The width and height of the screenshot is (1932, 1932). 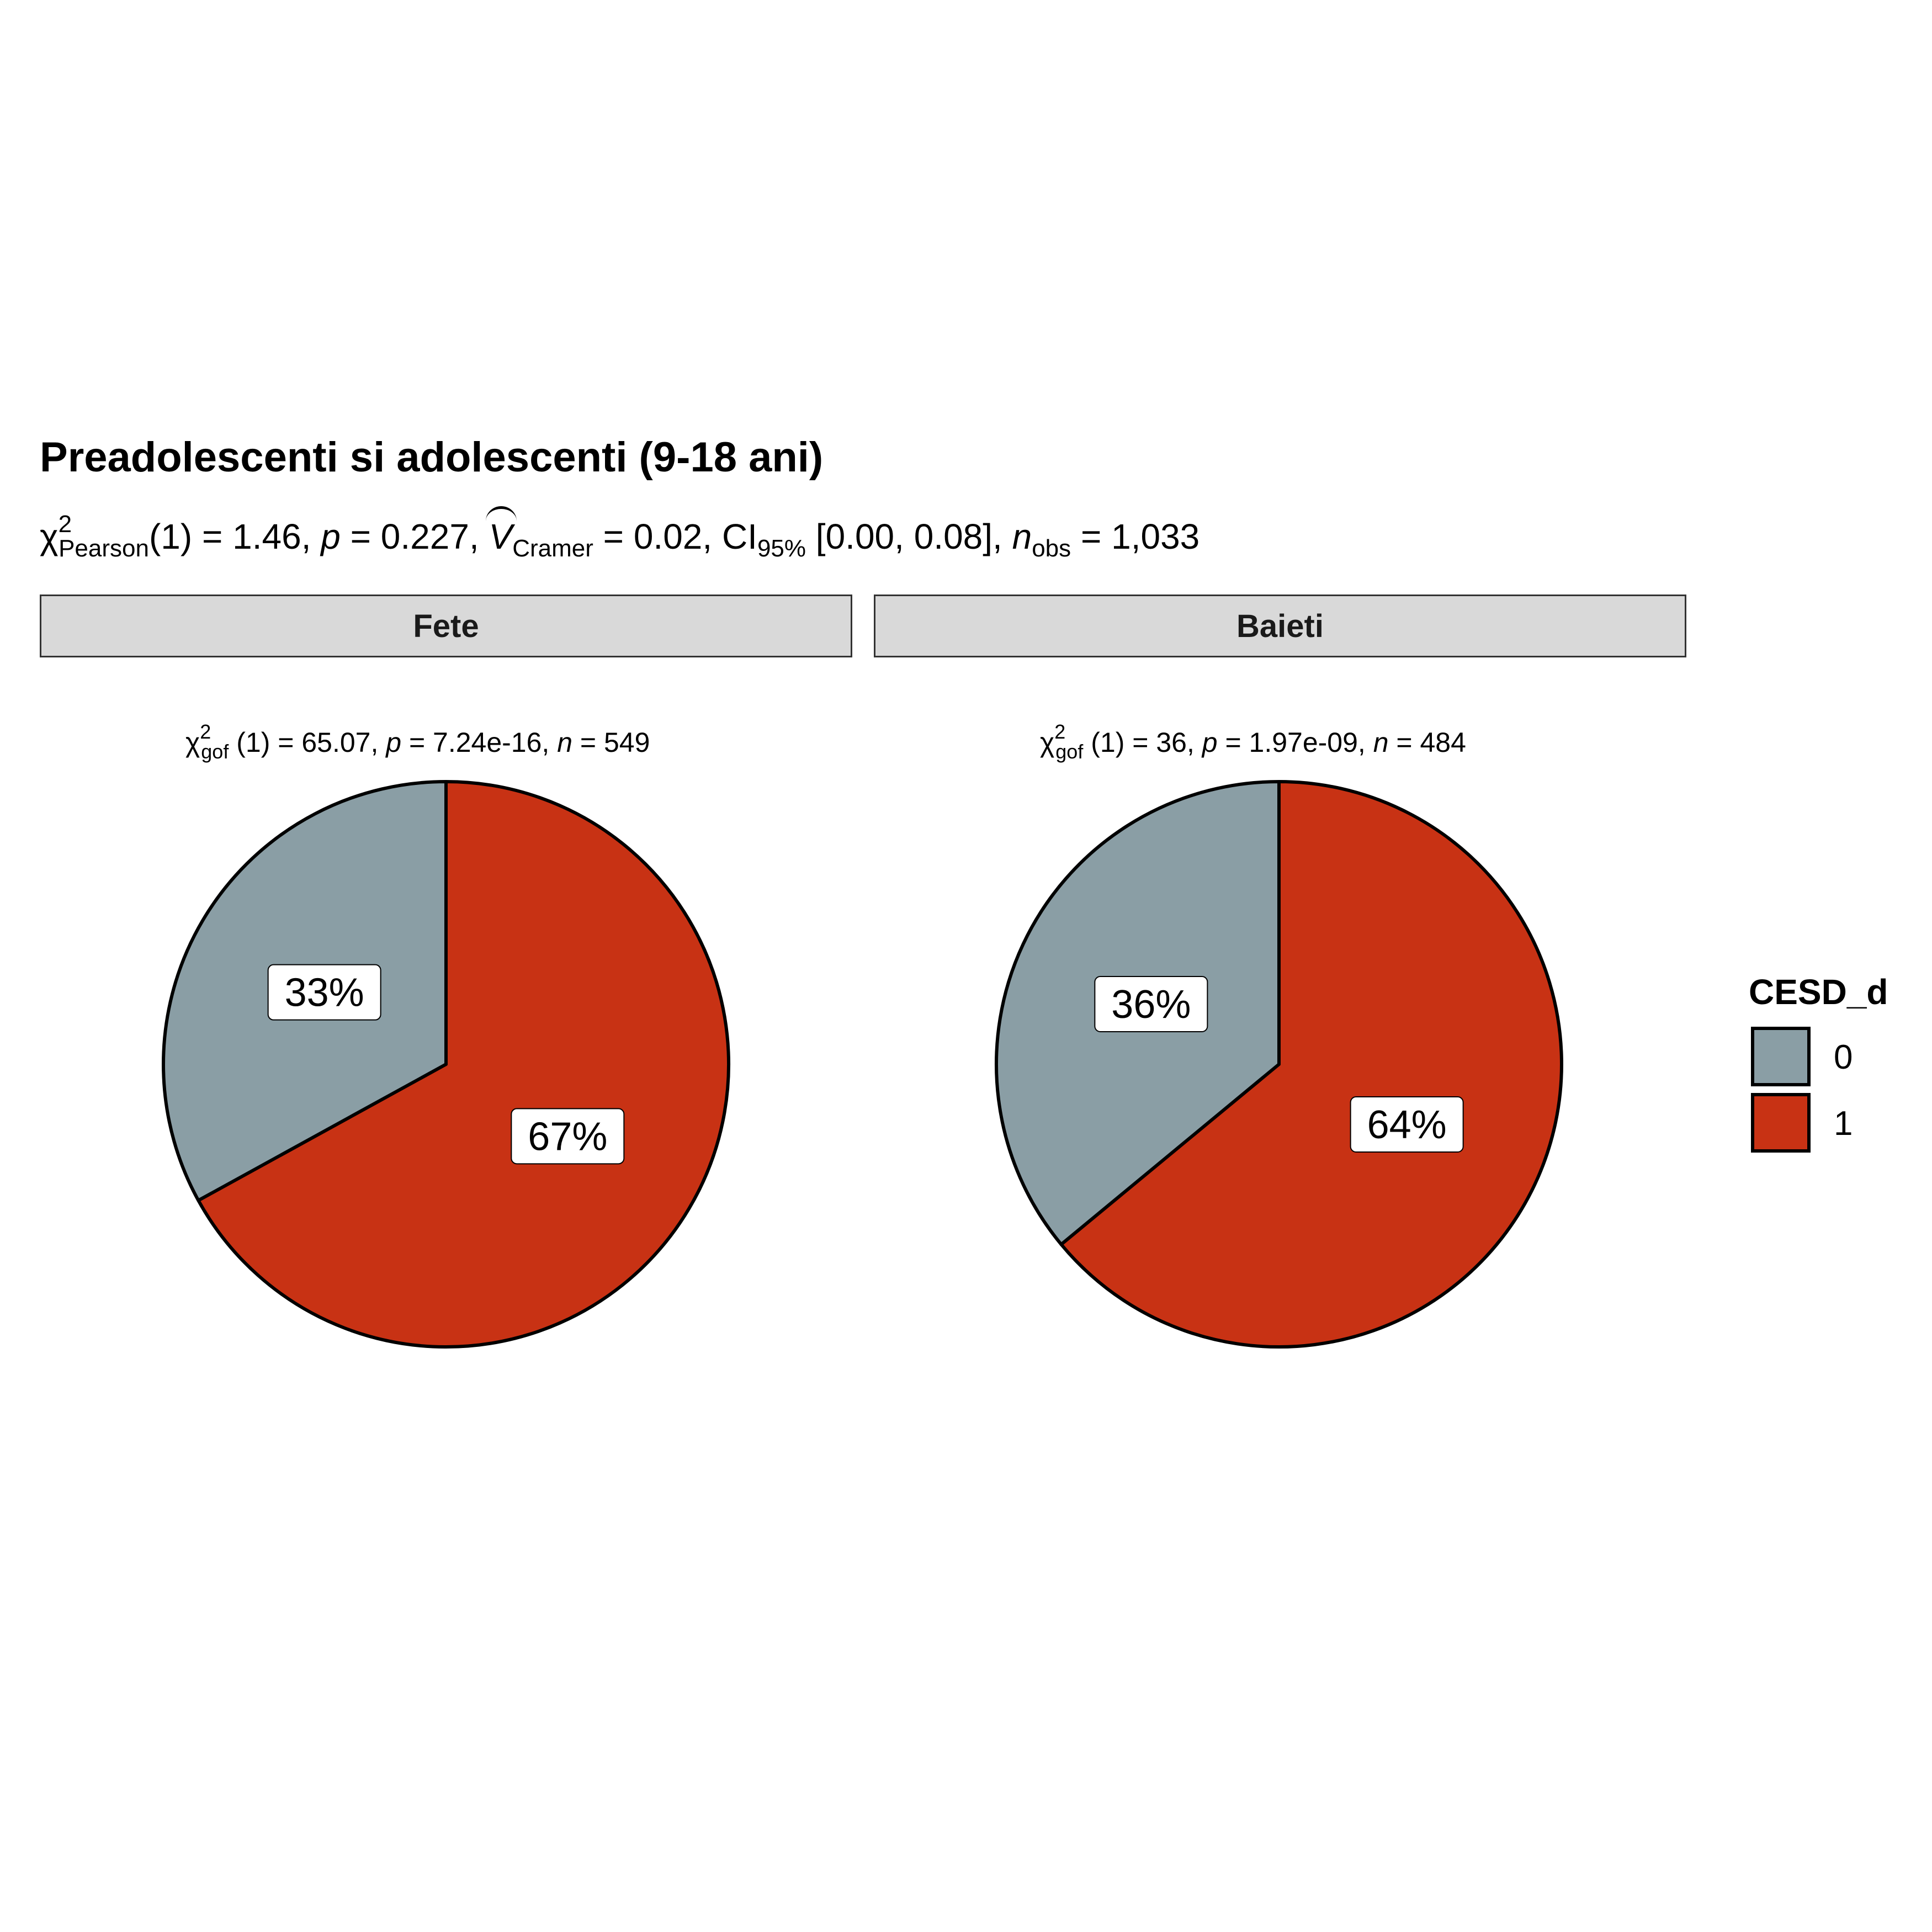 I want to click on ci-sub: 95%, so click(x=782, y=549).